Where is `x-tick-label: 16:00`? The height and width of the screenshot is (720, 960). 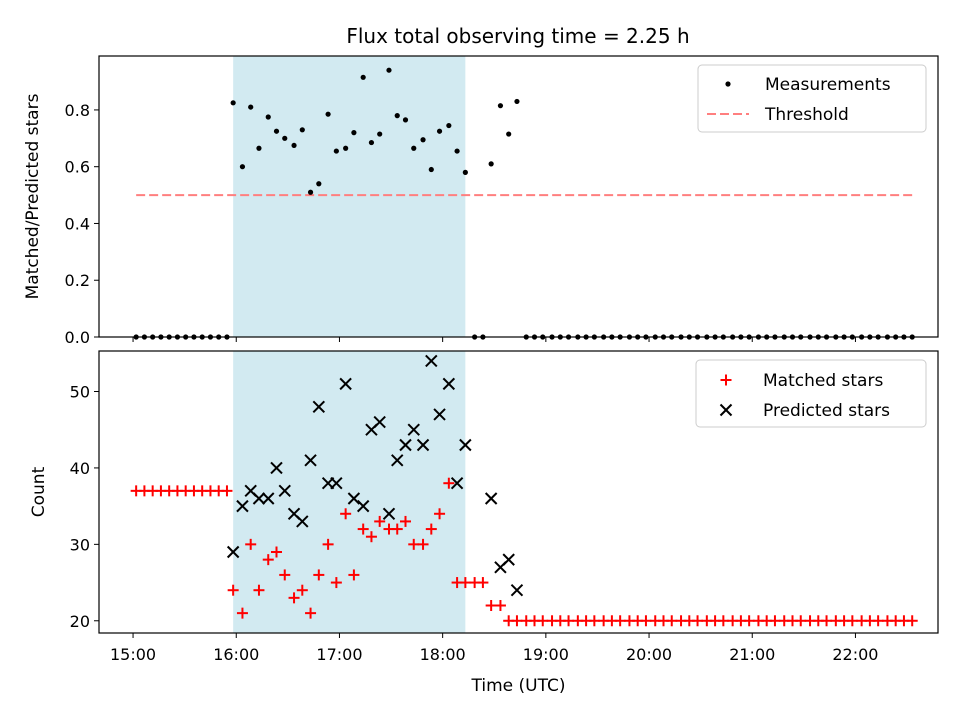
x-tick-label: 16:00 is located at coordinates (236, 654).